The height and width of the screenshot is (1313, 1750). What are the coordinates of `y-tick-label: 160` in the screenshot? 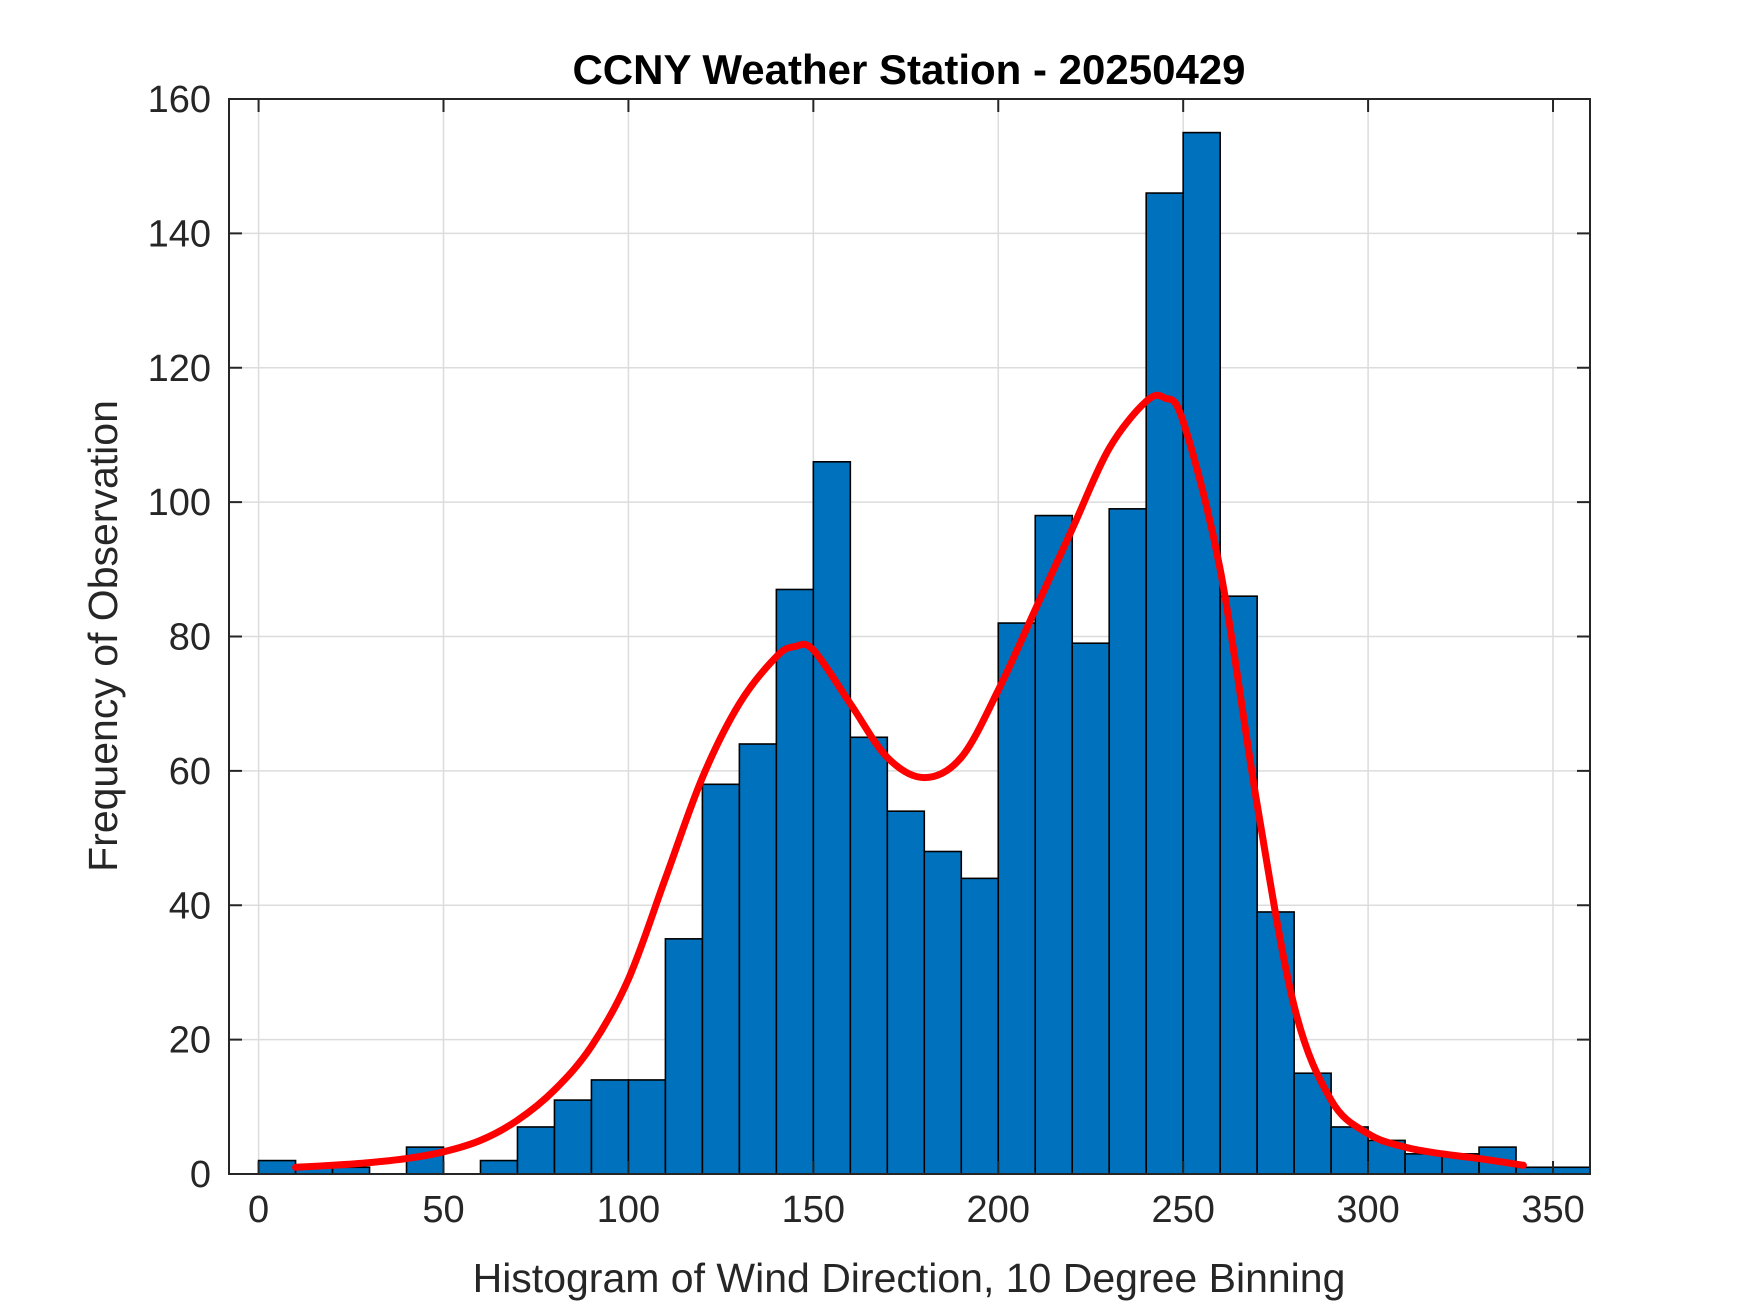 It's located at (179, 100).